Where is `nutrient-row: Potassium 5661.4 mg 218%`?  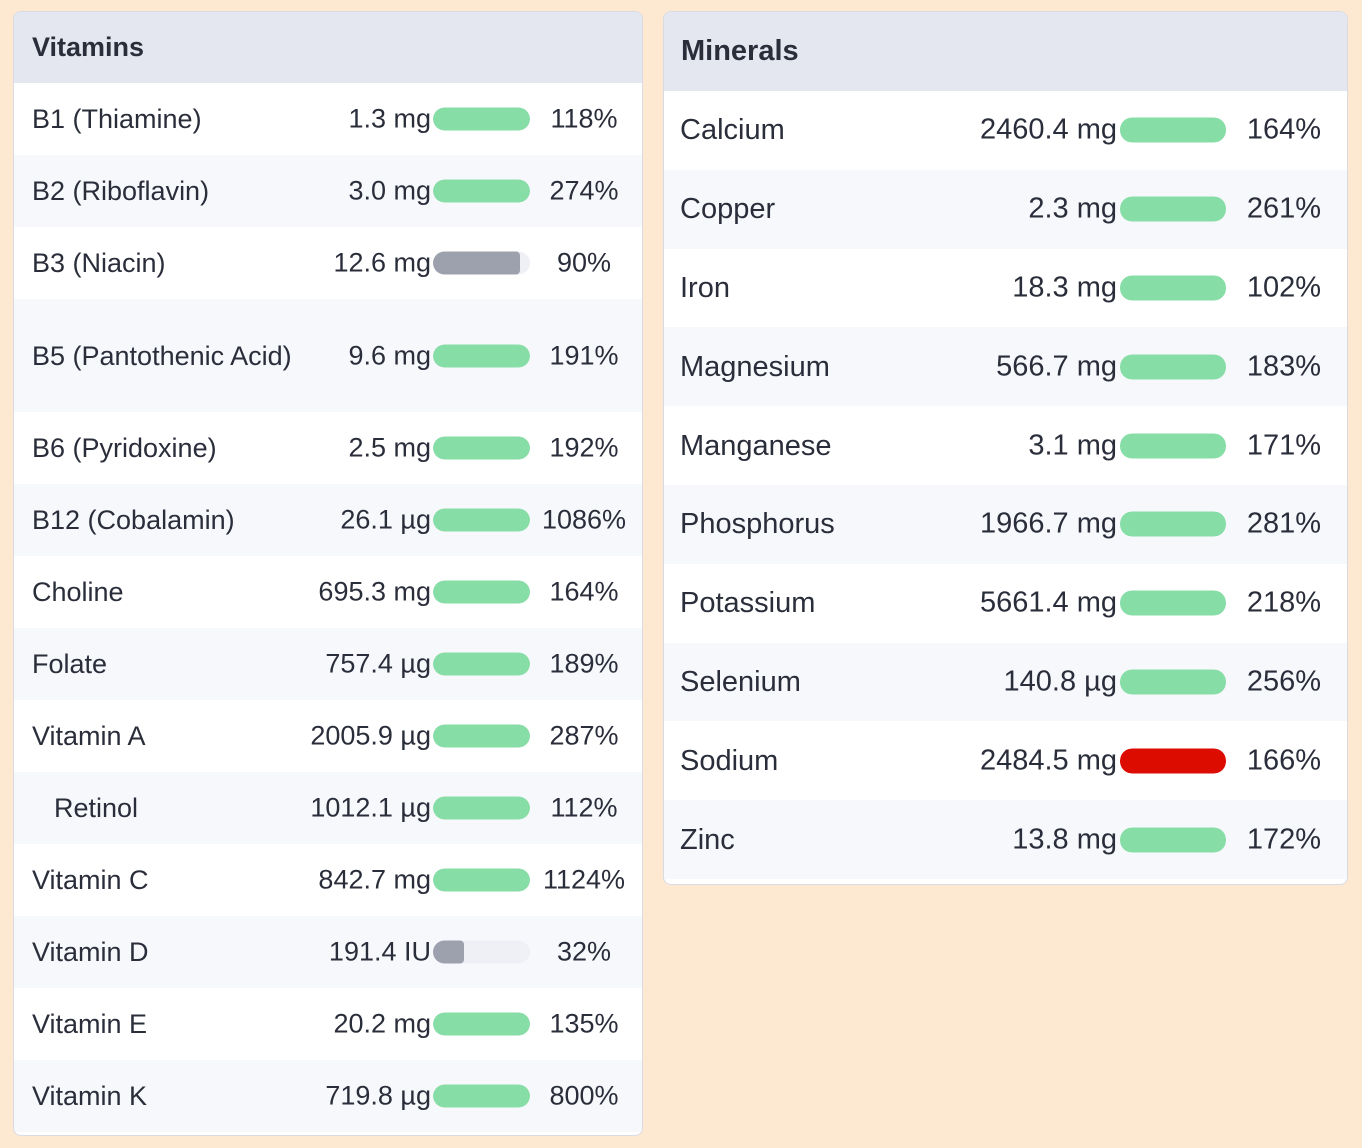
nutrient-row: Potassium 5661.4 mg 218% is located at coordinates (1005, 603).